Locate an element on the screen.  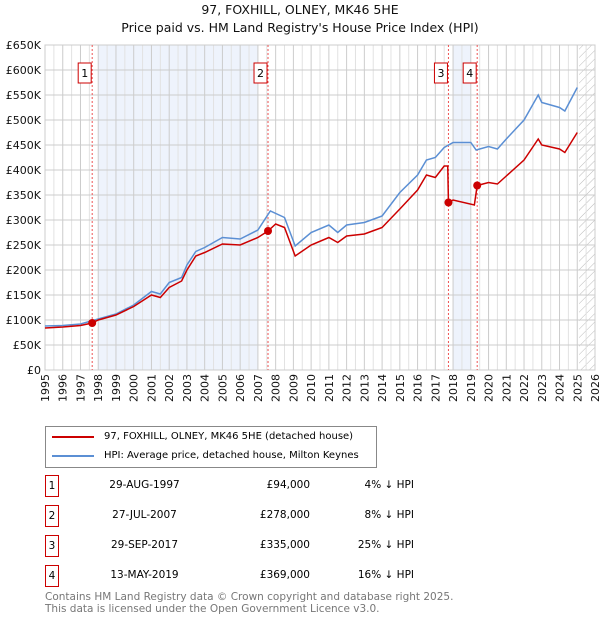
x-tick-label: 2016 is located at coordinates (418, 388).